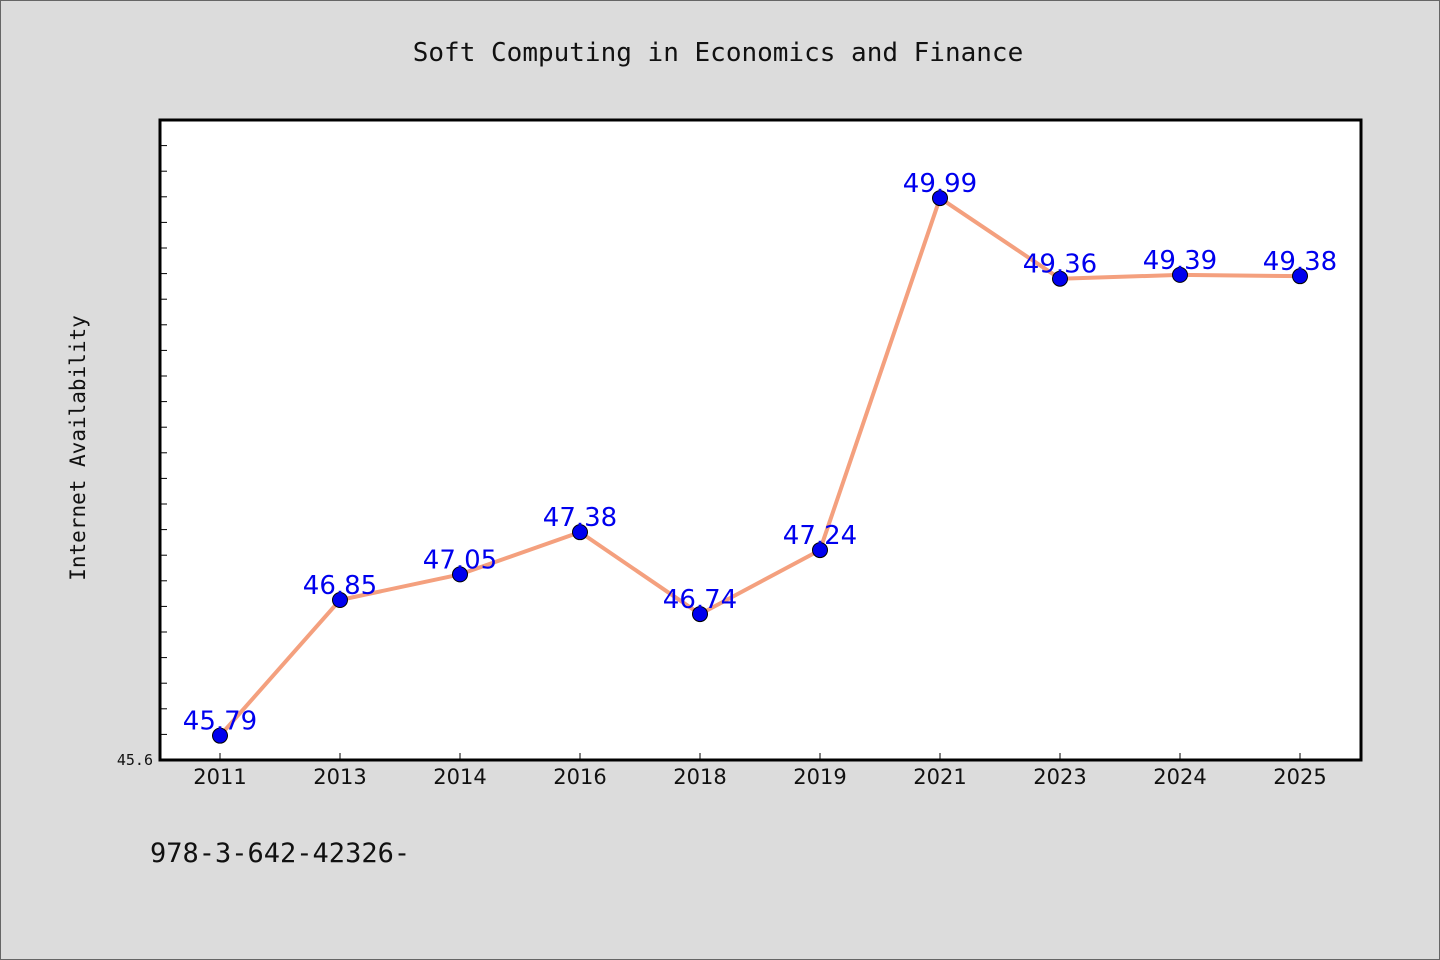 The height and width of the screenshot is (960, 1440). What do you see at coordinates (339, 777) in the screenshot?
I see `x-tick-label: 2013` at bounding box center [339, 777].